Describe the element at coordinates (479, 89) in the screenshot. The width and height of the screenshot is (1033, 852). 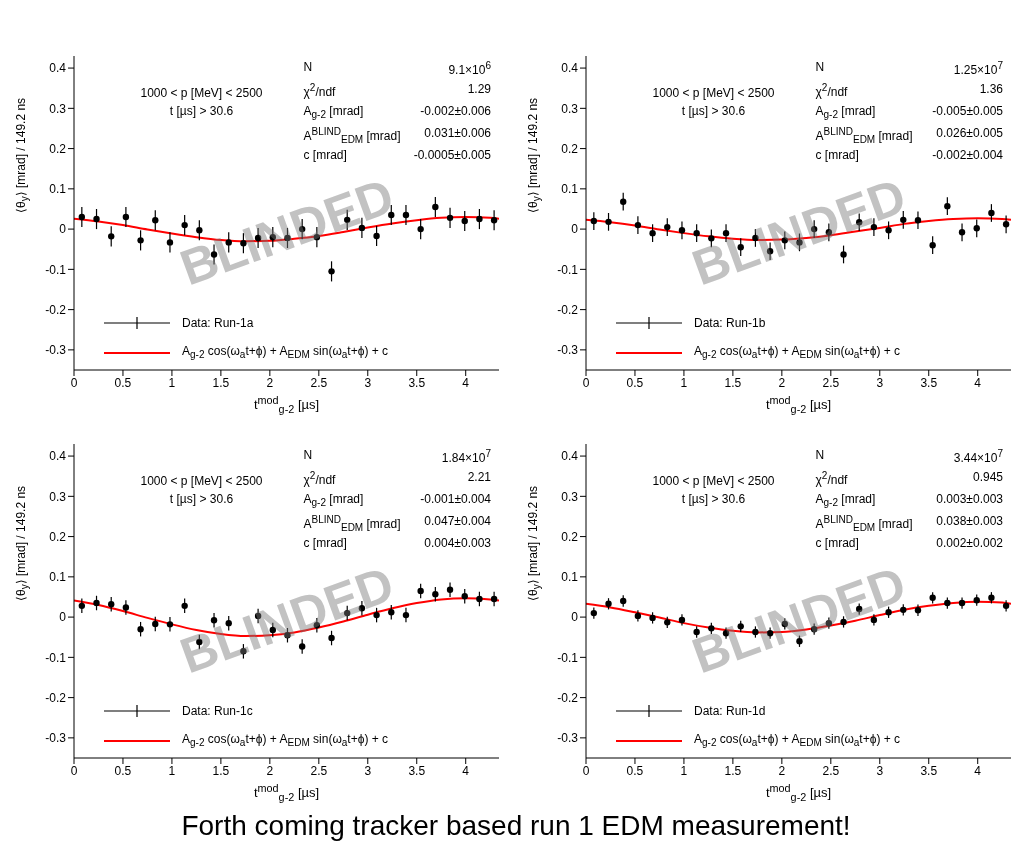
I see `annotation: 1.29` at that location.